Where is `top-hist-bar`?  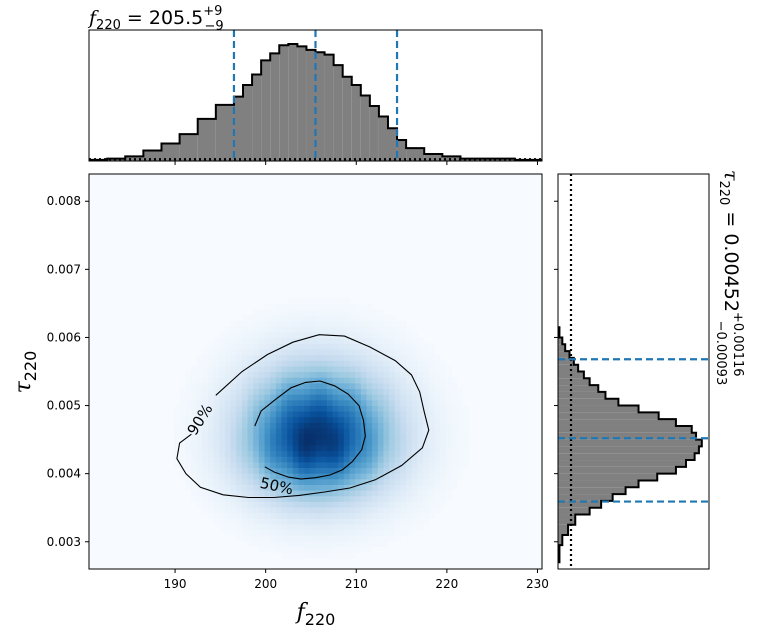
top-hist-bar is located at coordinates (152, 155).